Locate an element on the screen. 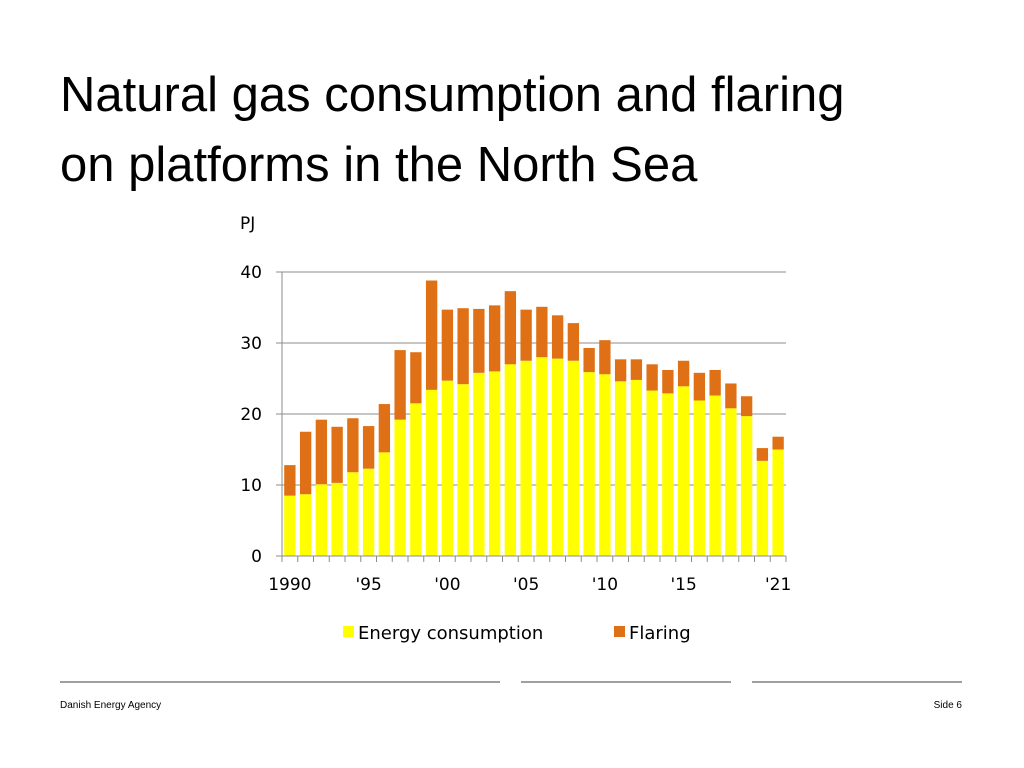 The width and height of the screenshot is (1024, 768). bar-energy-consumption-2018 is located at coordinates (731, 482).